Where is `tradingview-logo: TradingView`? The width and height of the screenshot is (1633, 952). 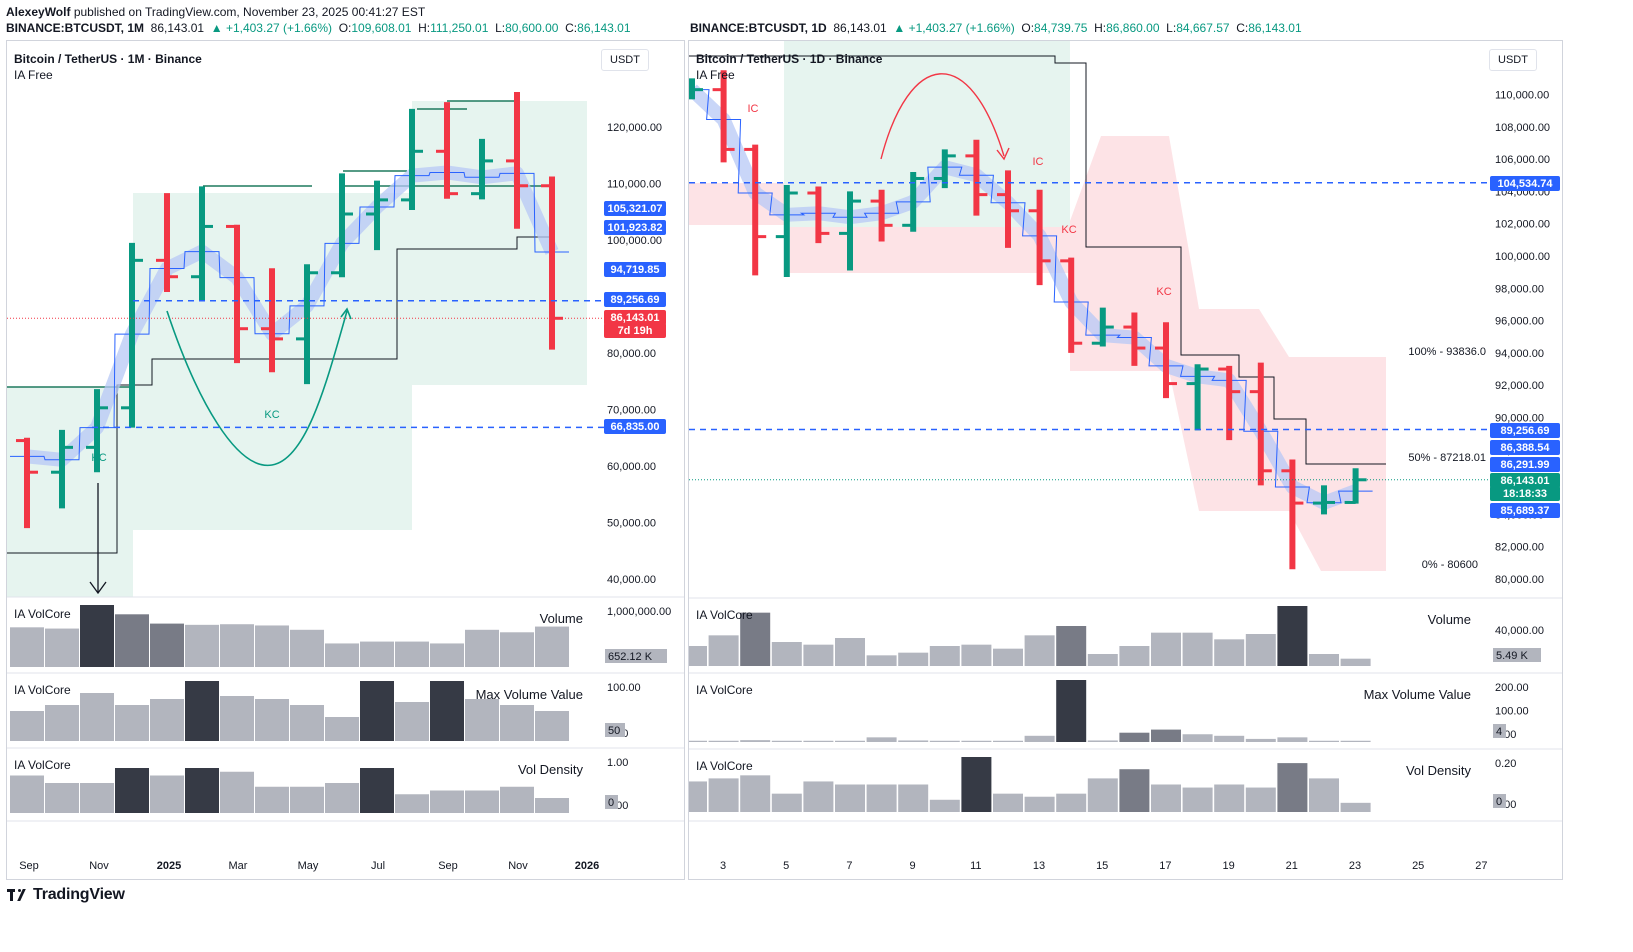 tradingview-logo: TradingView is located at coordinates (66, 895).